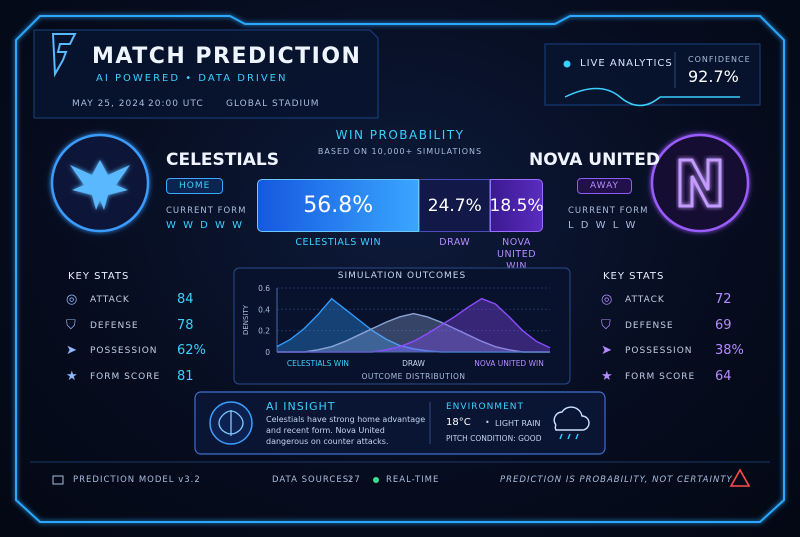 The image size is (800, 537). Describe the element at coordinates (267, 352) in the screenshot. I see `y-tick-label: 0` at that location.